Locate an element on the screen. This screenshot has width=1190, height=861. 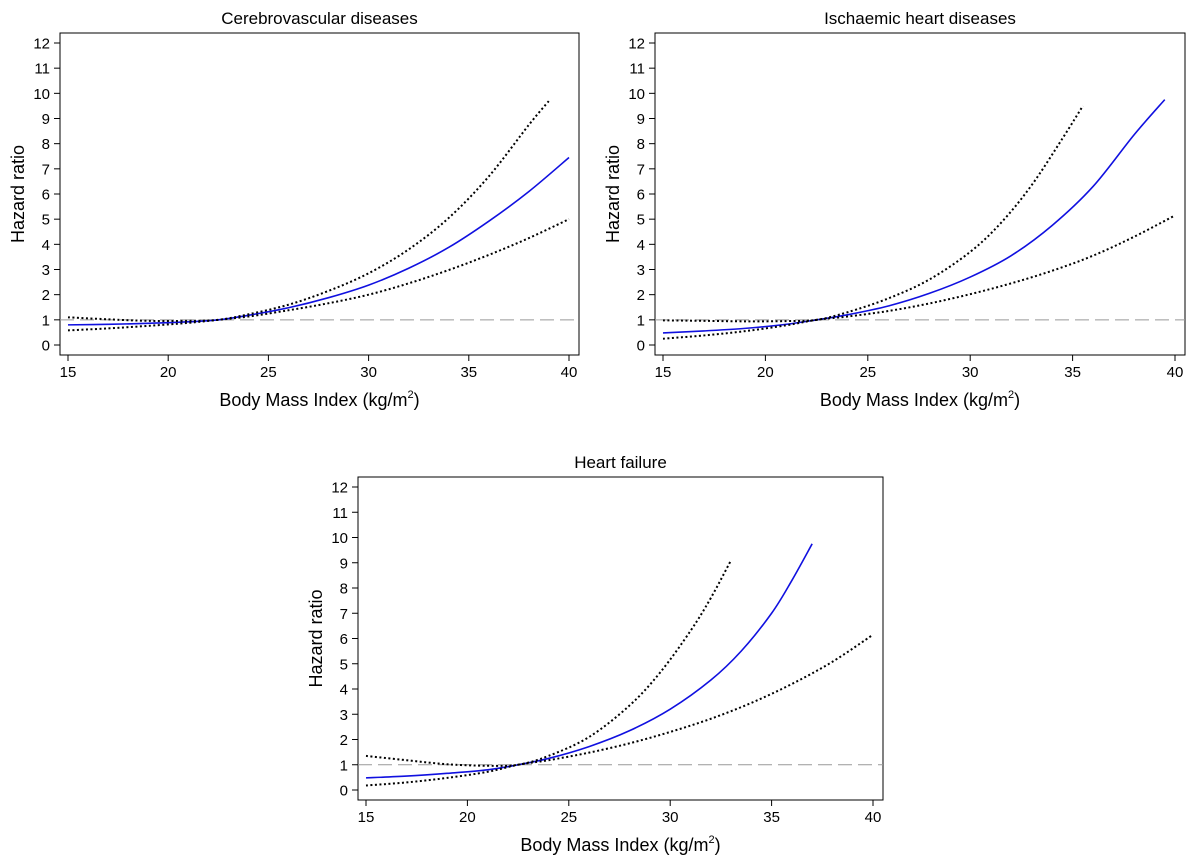
chart-title: Cerebrovascular diseases is located at coordinates (319, 18).